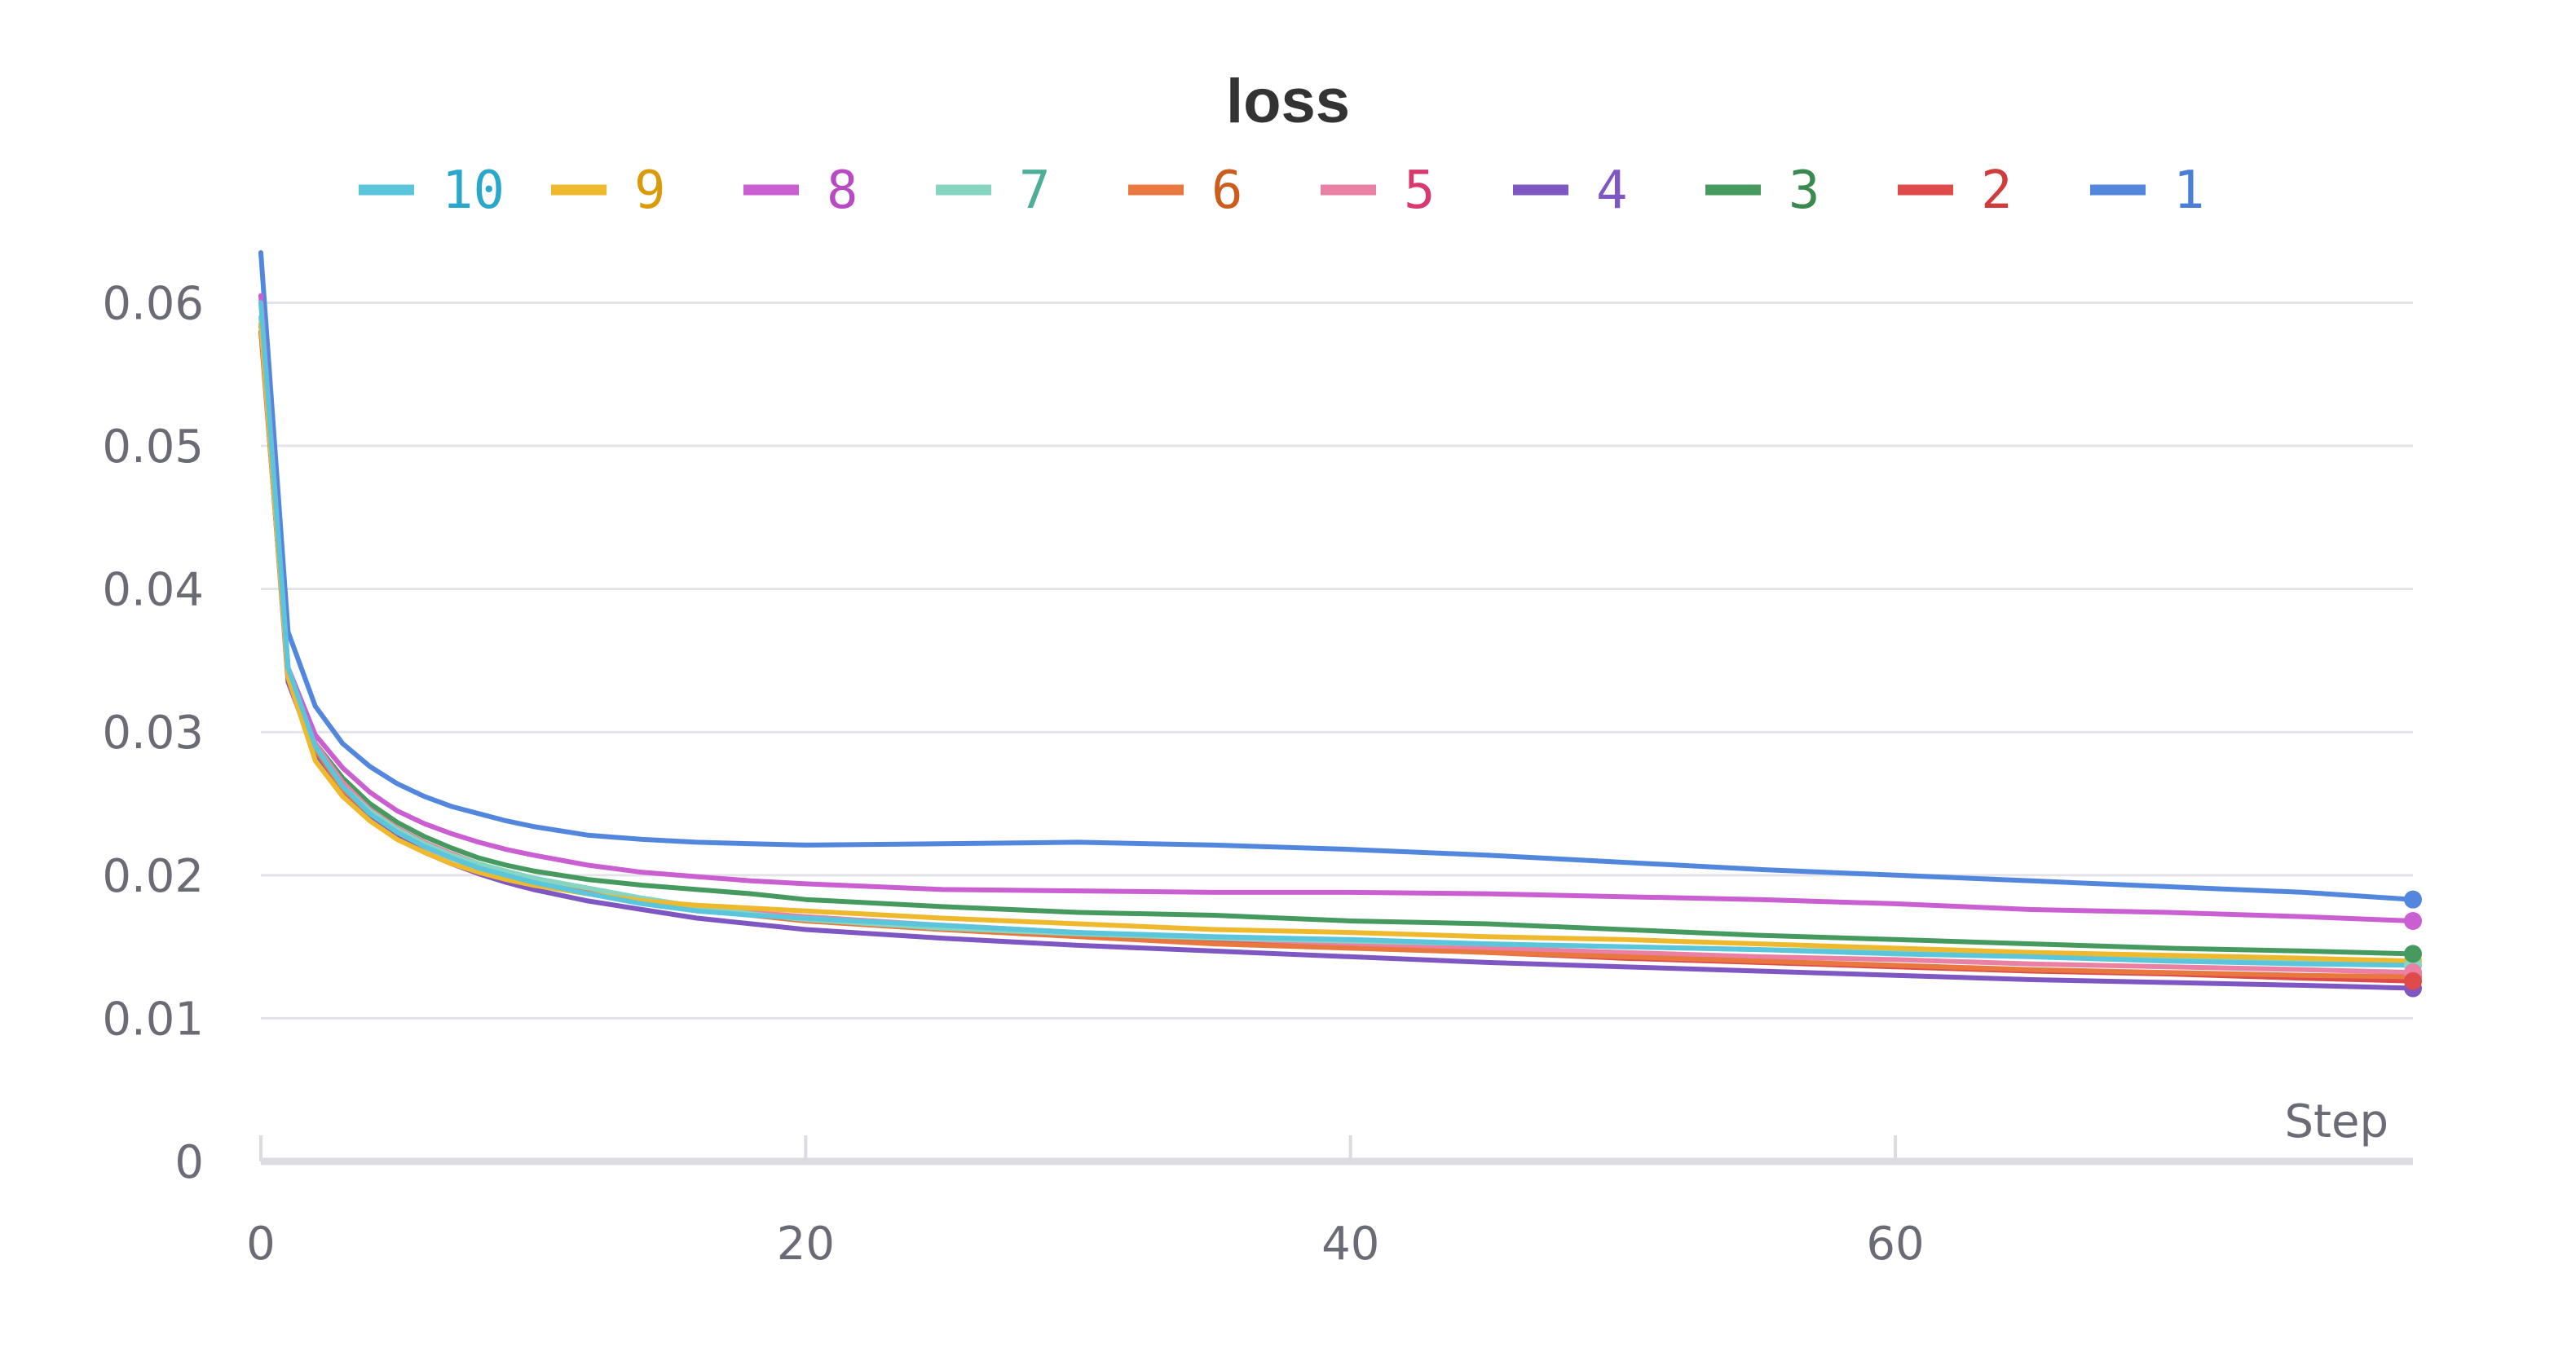 This screenshot has width=2576, height=1357. Describe the element at coordinates (1997, 191) in the screenshot. I see `legend-label: 2` at that location.